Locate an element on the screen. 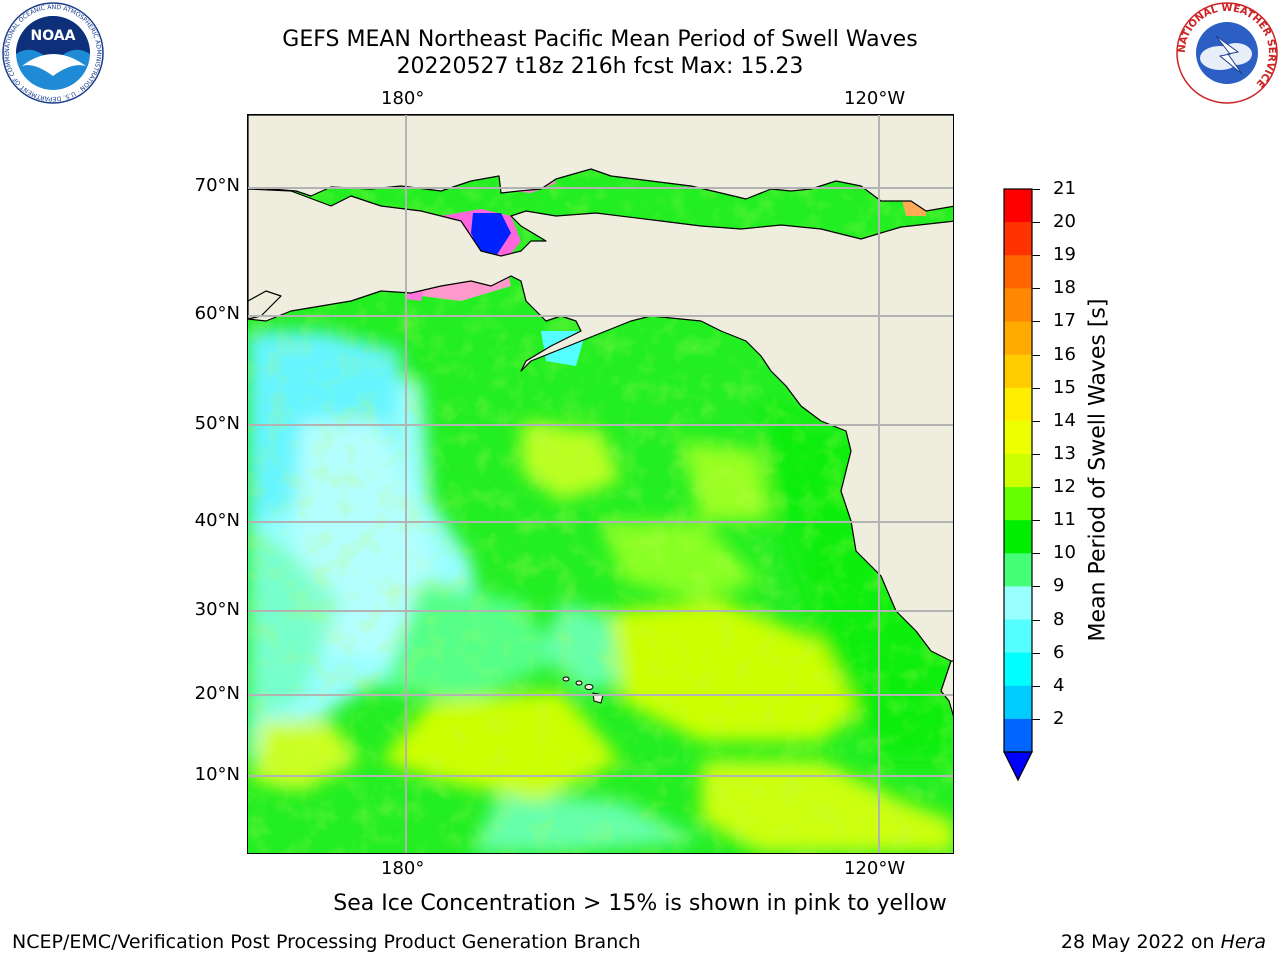  lat-label-20n: 20°N is located at coordinates (217, 693).